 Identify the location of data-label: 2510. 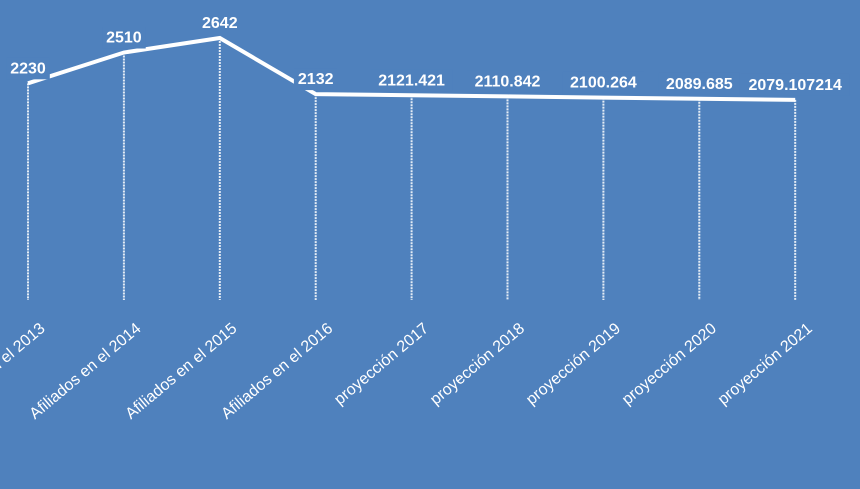
(124, 38).